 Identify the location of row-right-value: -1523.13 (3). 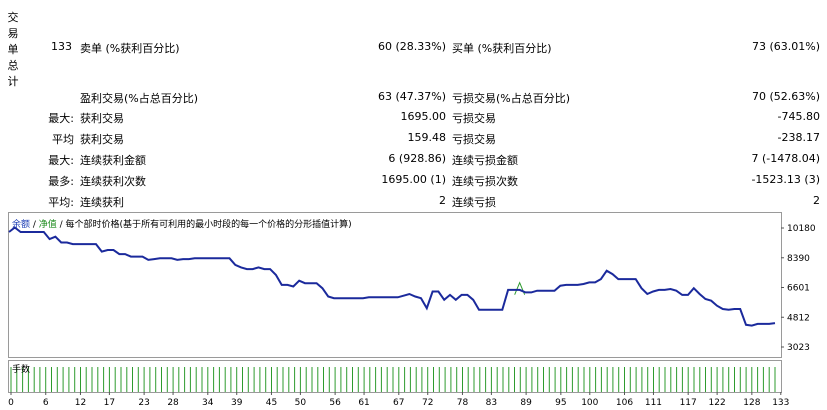
(785, 179).